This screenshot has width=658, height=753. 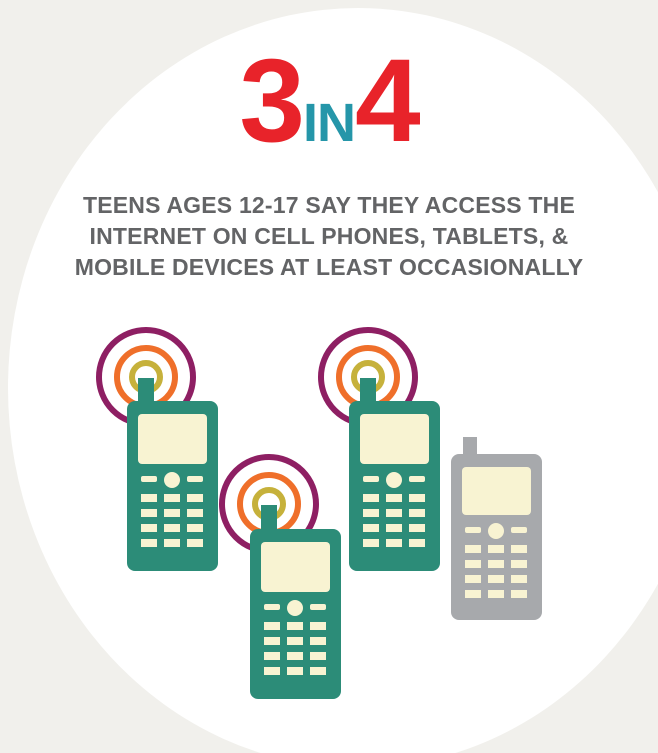 I want to click on subtitle-line-2: INTERNET ON CELL PHONES, TABLETS, &, so click(x=329, y=236).